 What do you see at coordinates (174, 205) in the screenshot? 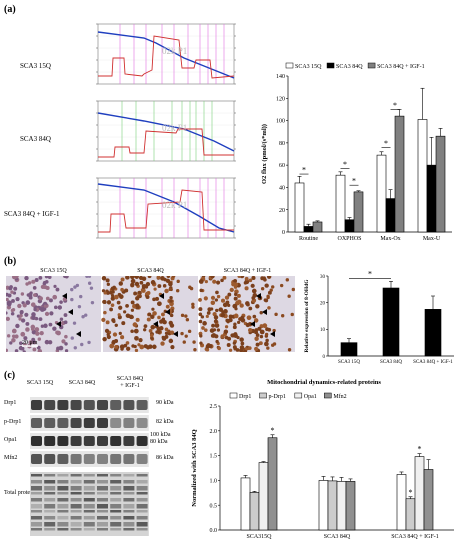
I see `trace-watermark: 02k P1` at bounding box center [174, 205].